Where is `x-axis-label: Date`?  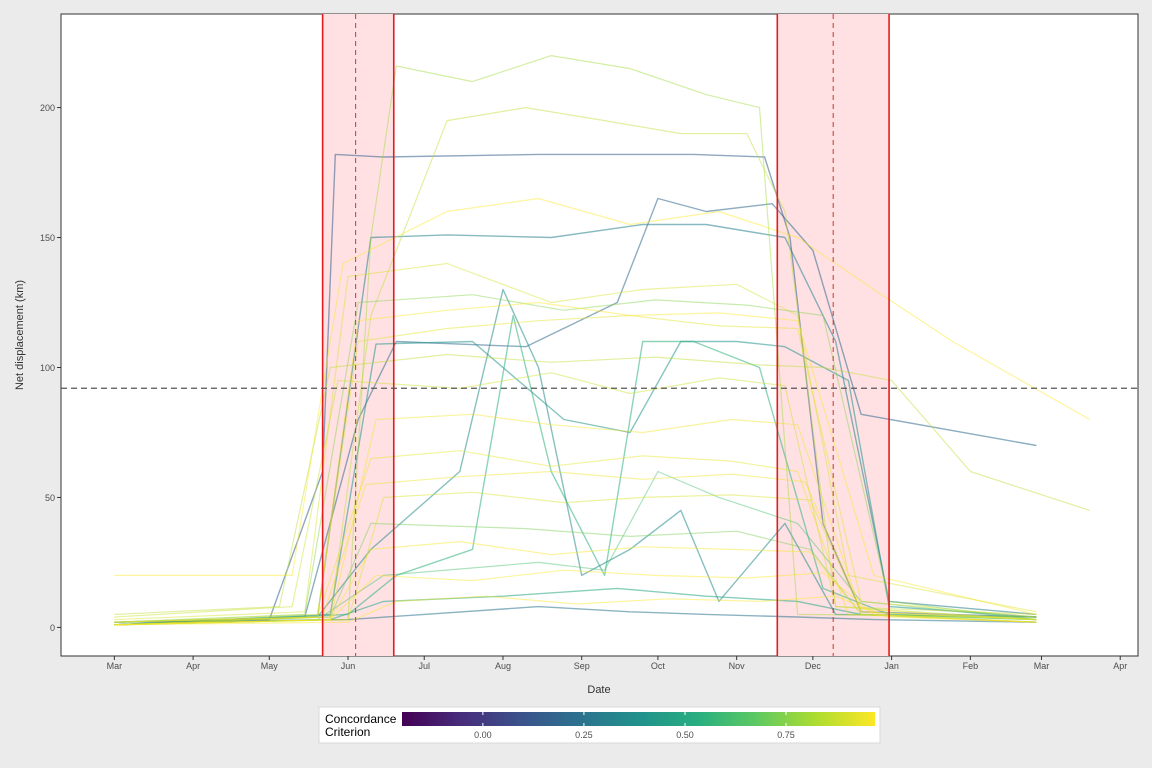
x-axis-label: Date is located at coordinates (598, 690).